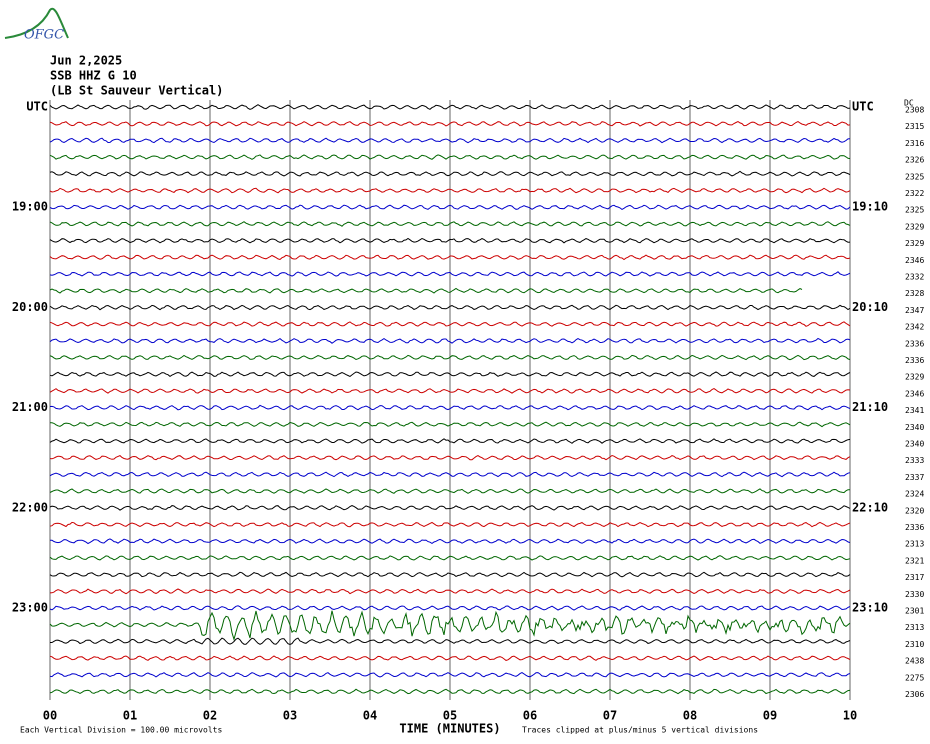  What do you see at coordinates (30, 507) in the screenshot?
I see `left-time-label: 22:00` at bounding box center [30, 507].